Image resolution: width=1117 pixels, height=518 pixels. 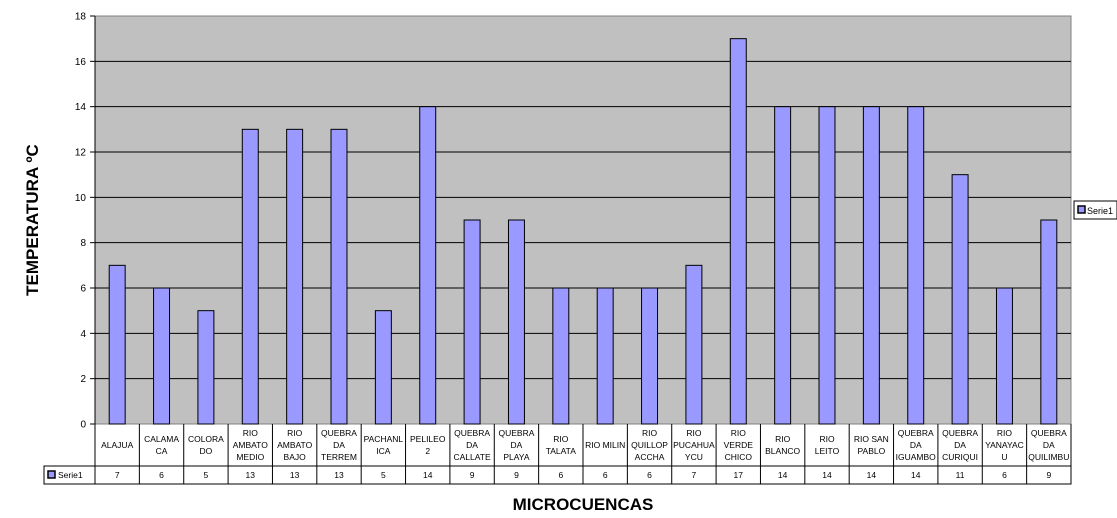 I want to click on x-tick-label: CALAMA, so click(x=161, y=439).